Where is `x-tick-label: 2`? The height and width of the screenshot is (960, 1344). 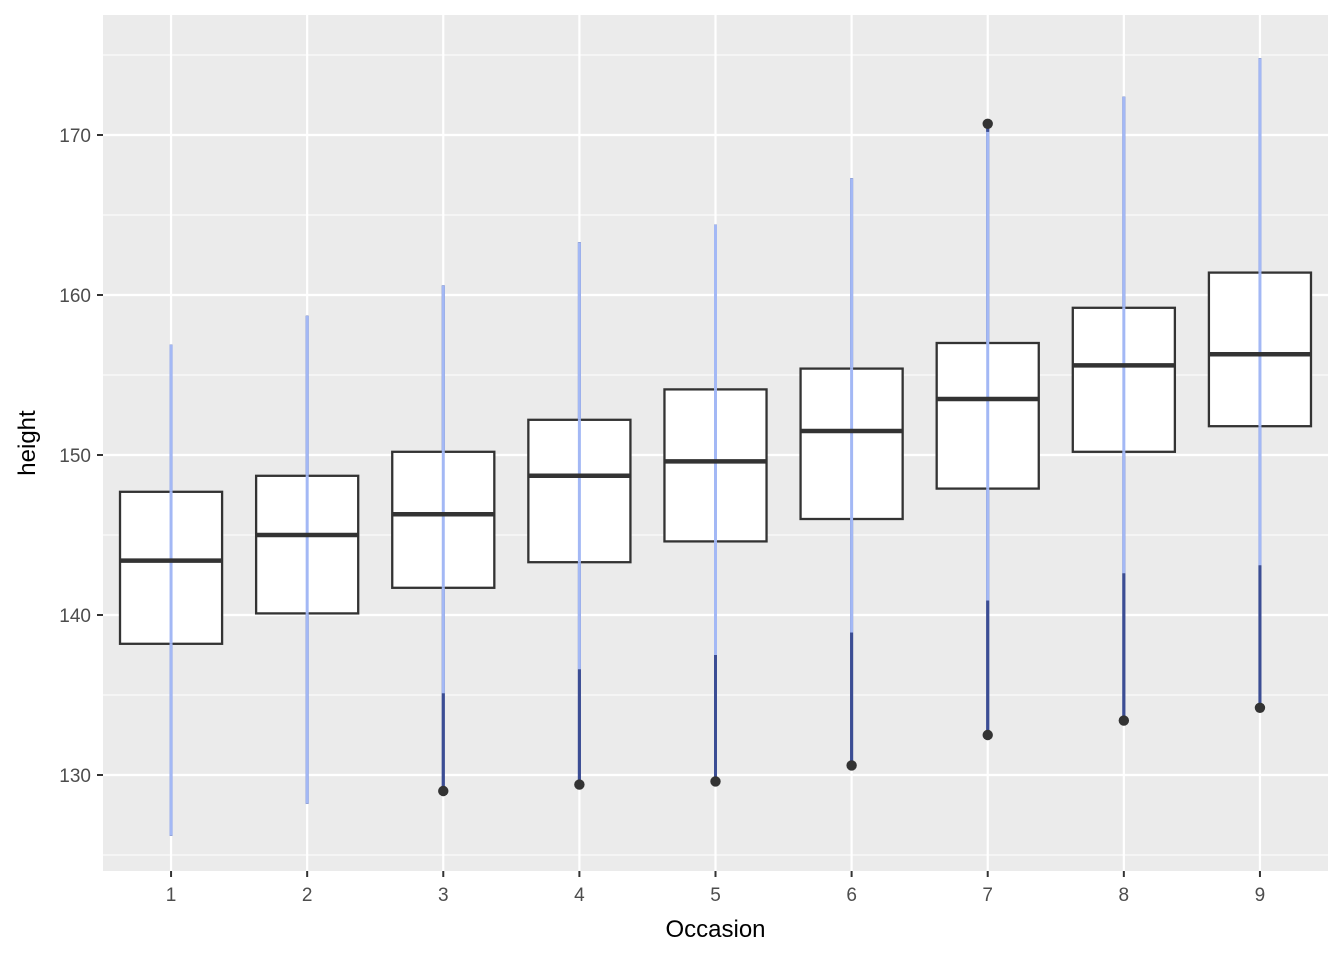 x-tick-label: 2 is located at coordinates (307, 895).